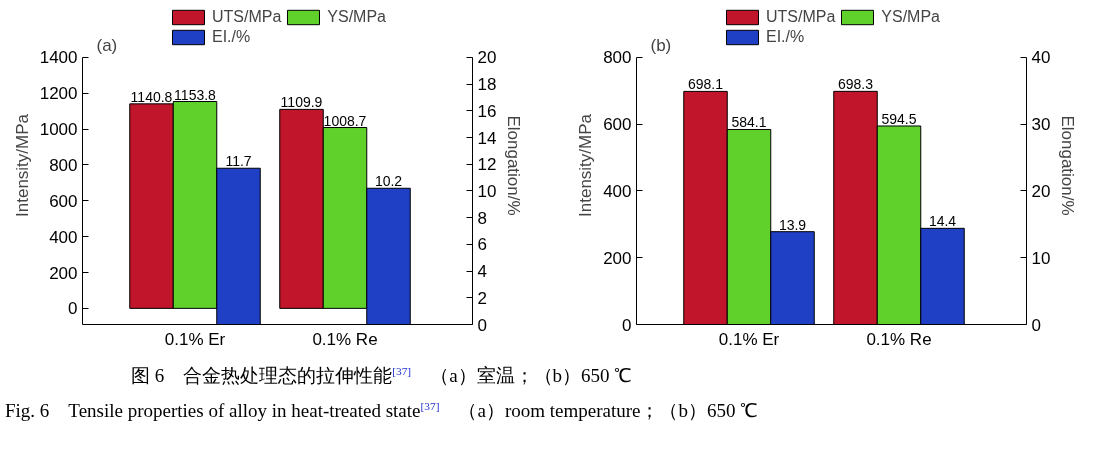  What do you see at coordinates (487, 165) in the screenshot?
I see `y2-tick-label: 12` at bounding box center [487, 165].